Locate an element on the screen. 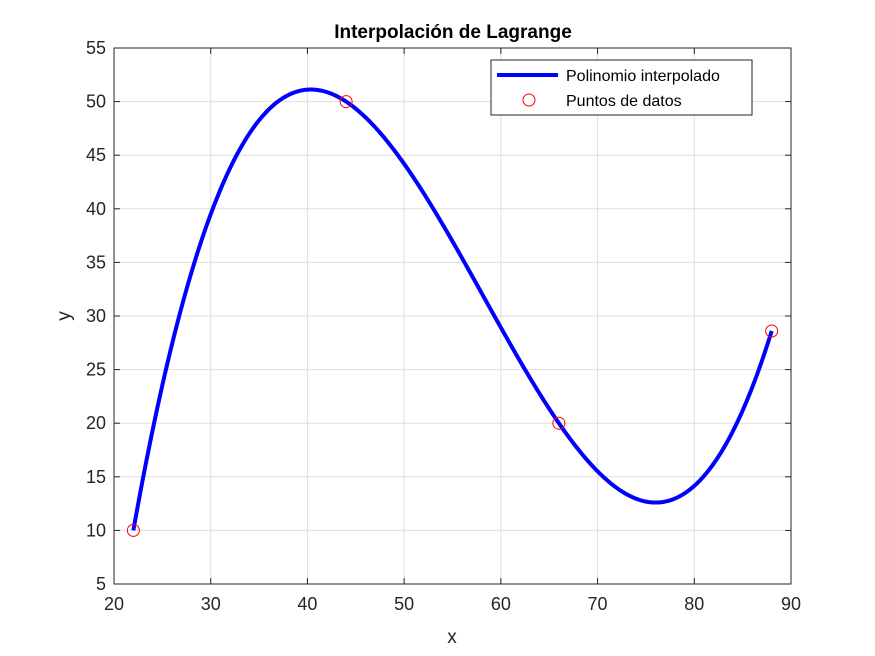 The width and height of the screenshot is (875, 656). x-tick-label: 50 is located at coordinates (404, 604).